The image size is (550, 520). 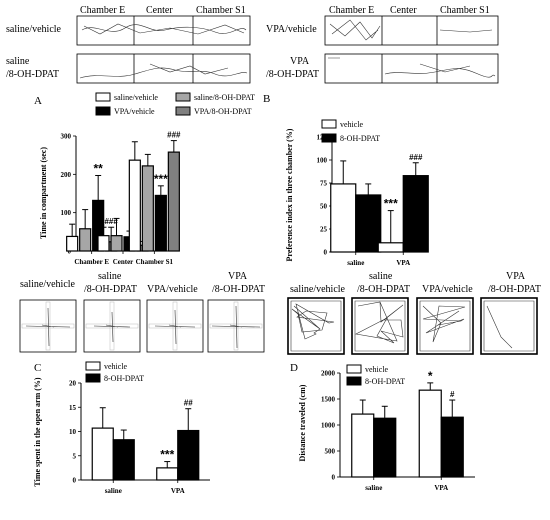 What do you see at coordinates (134, 111) in the screenshot?
I see `legend-label: VPA/vehicle` at bounding box center [134, 111].